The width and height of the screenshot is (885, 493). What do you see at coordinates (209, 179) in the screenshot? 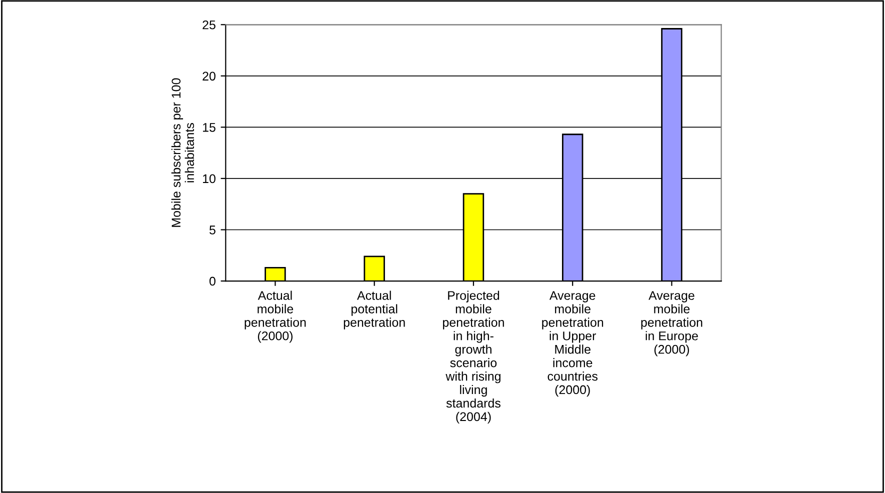
I see `y-tick-label: 10` at bounding box center [209, 179].